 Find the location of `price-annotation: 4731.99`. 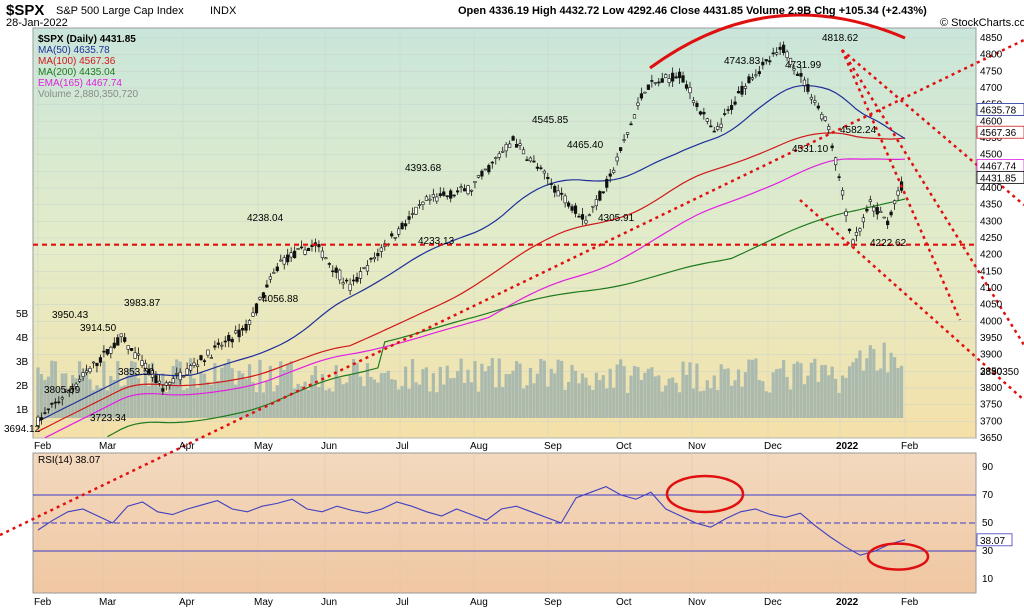

price-annotation: 4731.99 is located at coordinates (803, 65).